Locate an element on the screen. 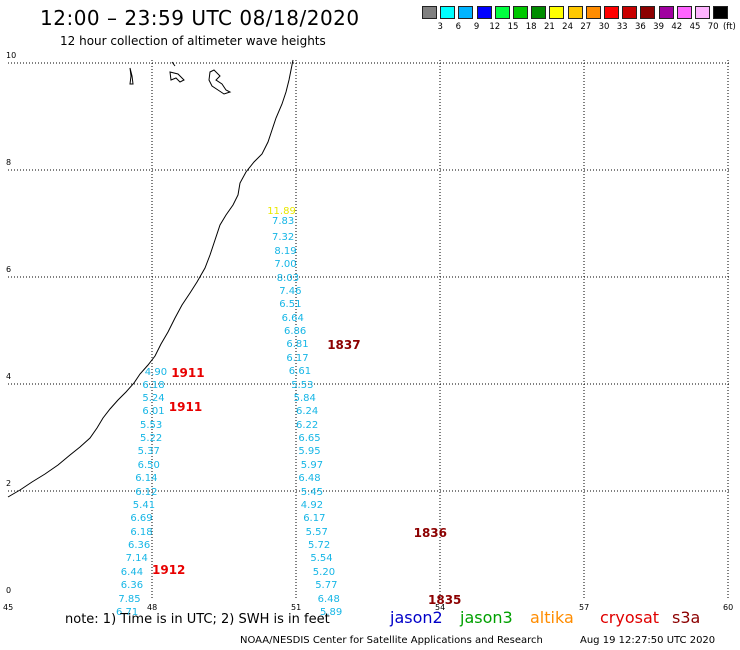  wave-height-value: 5.24 is located at coordinates (153, 398).